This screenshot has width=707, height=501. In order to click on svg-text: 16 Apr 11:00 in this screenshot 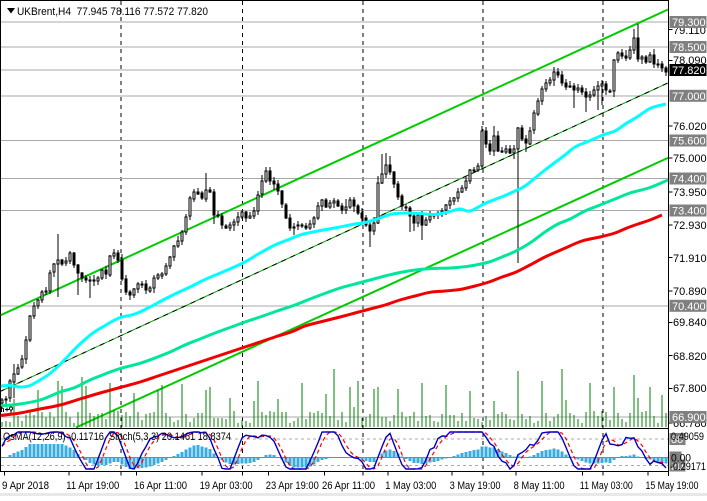, I will do `click(160, 486)`.